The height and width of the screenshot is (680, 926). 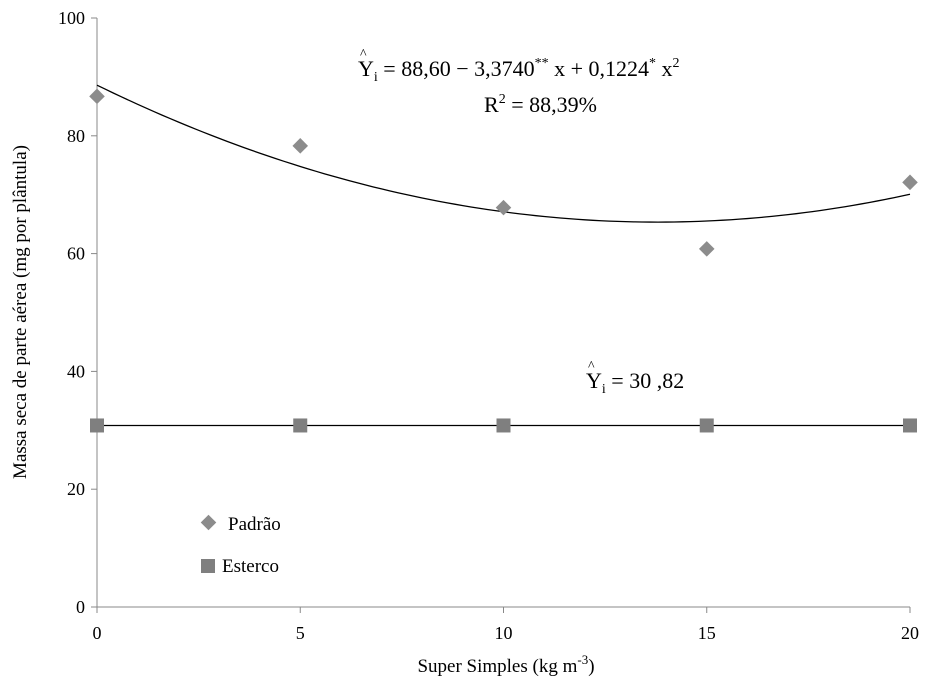 I want to click on y-tick-label: 80, so click(x=76, y=136).